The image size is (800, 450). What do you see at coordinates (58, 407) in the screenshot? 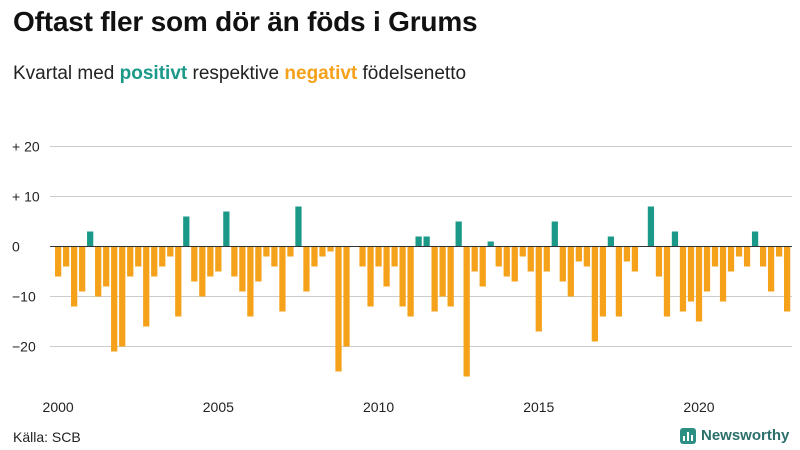
I see `x-tick-label: 2000` at bounding box center [58, 407].